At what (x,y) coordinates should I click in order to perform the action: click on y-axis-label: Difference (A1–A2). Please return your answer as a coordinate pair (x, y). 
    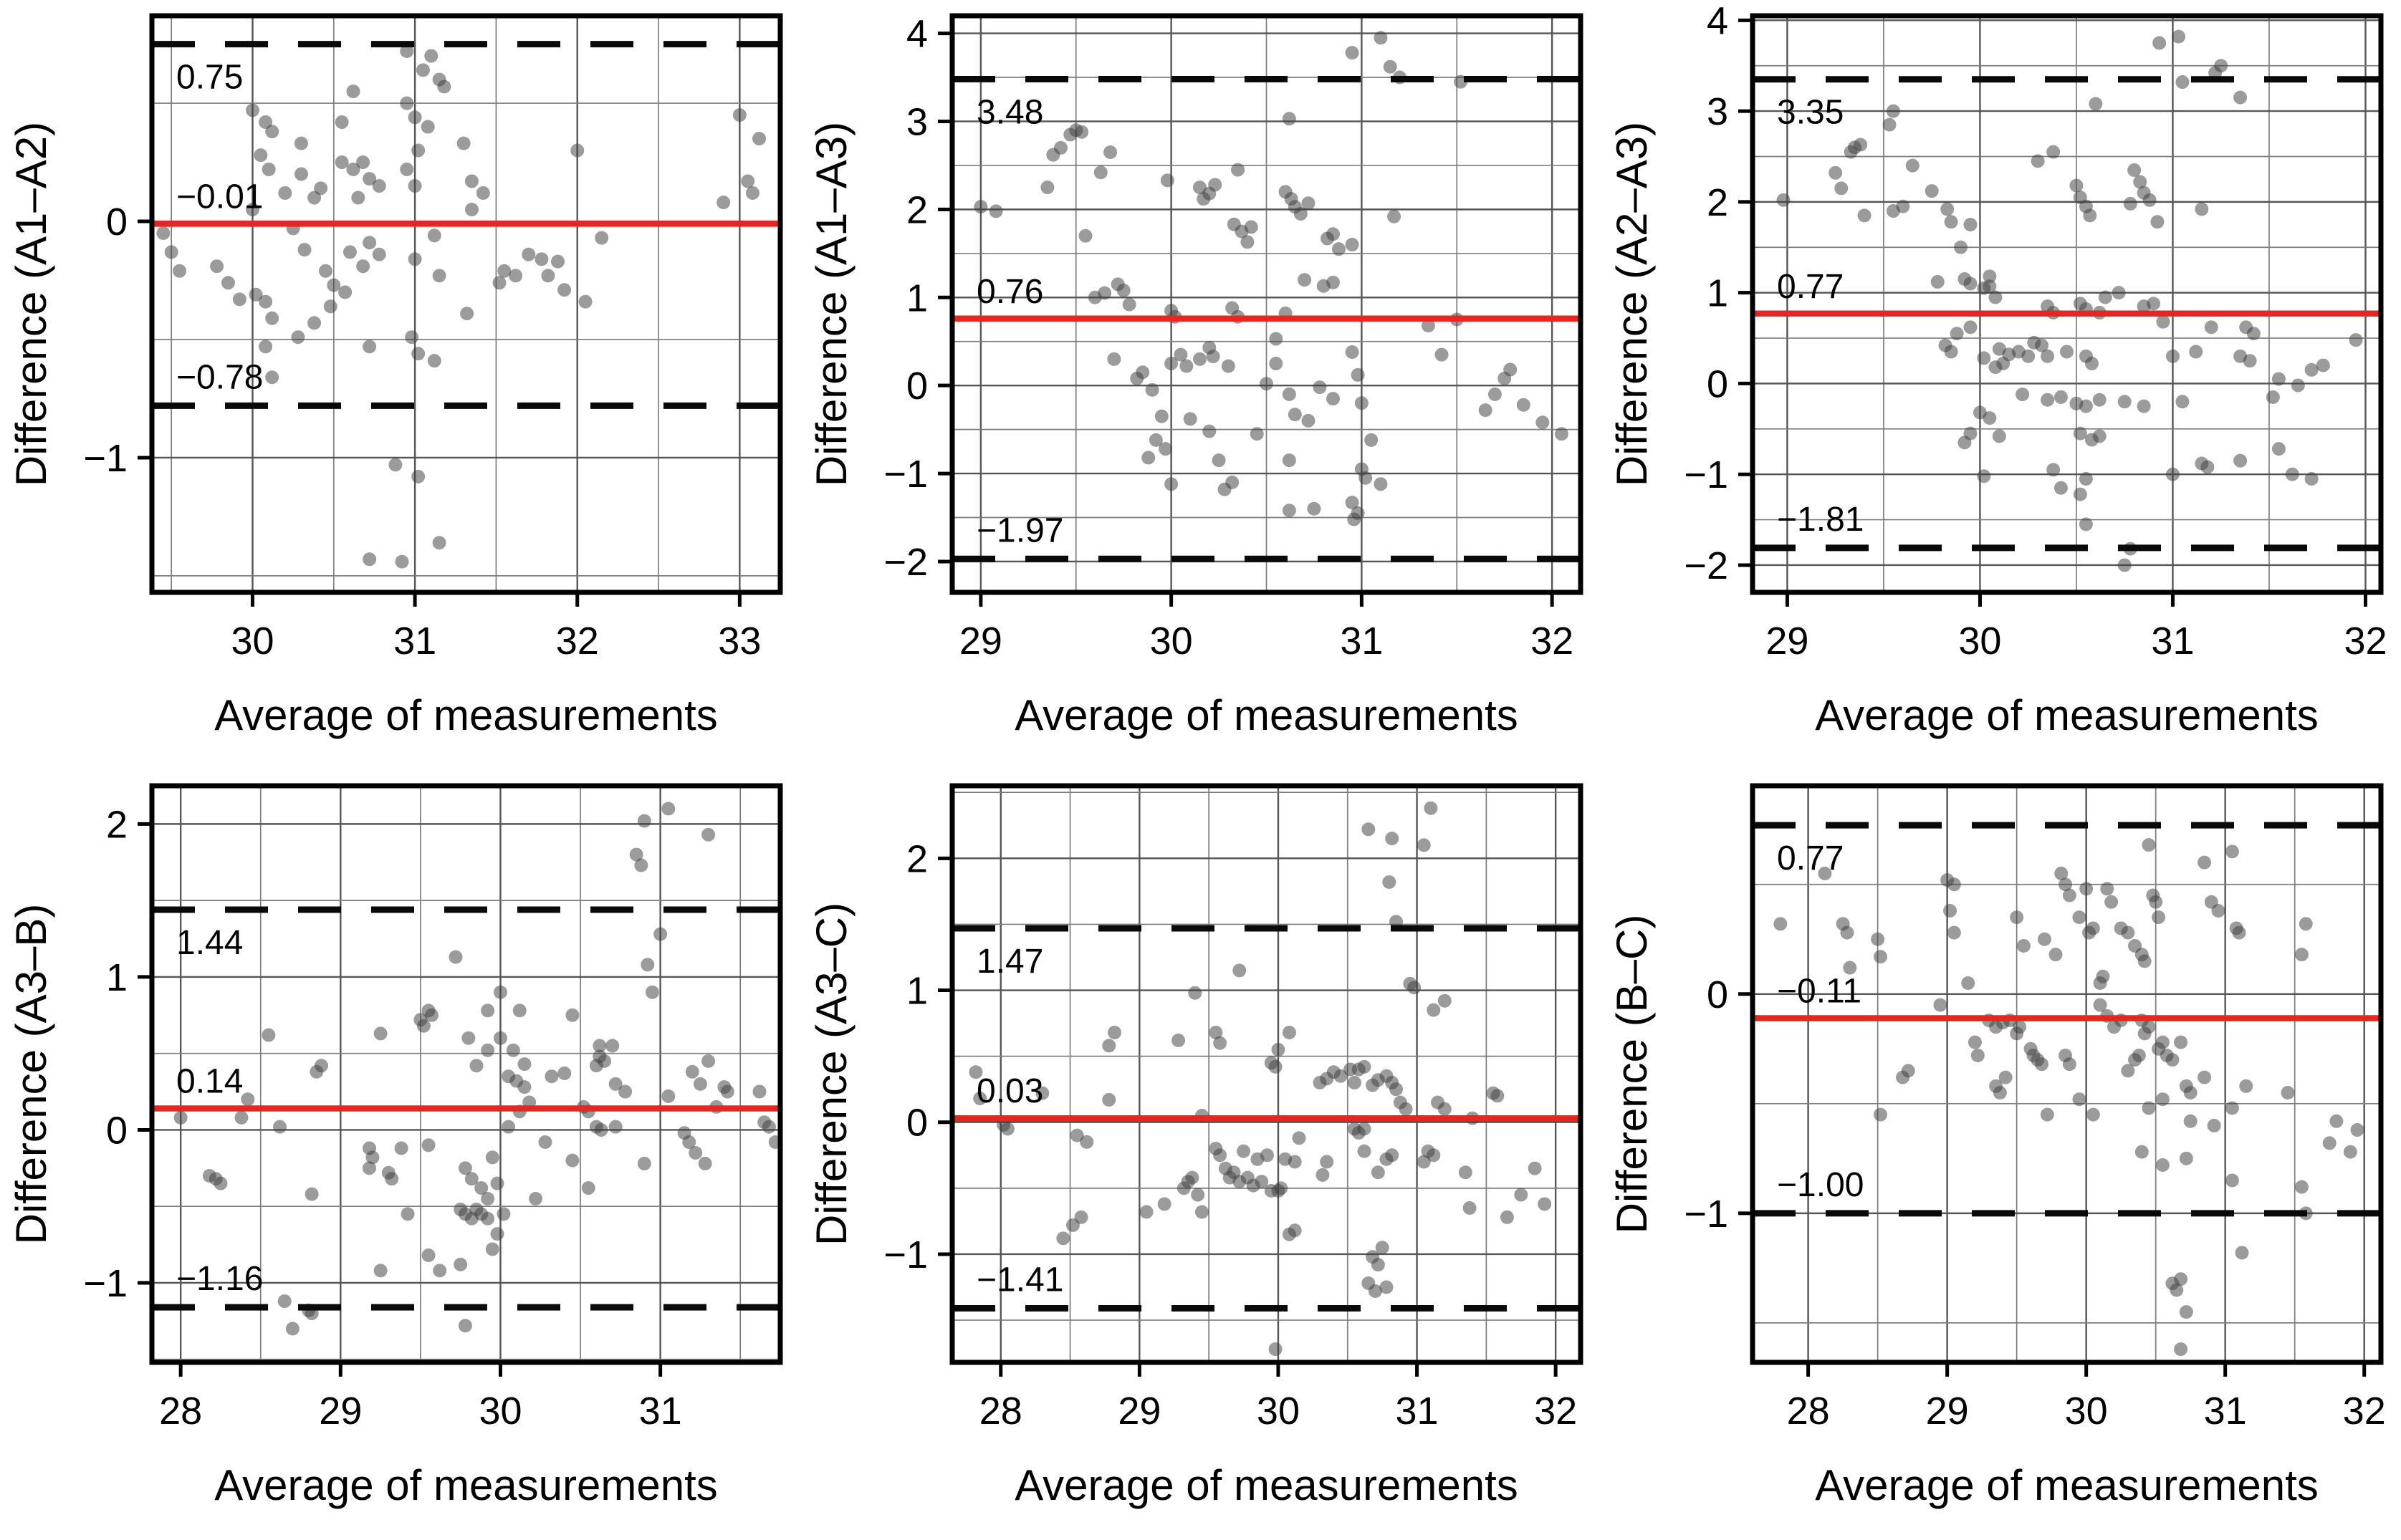
    Looking at the image, I should click on (31, 304).